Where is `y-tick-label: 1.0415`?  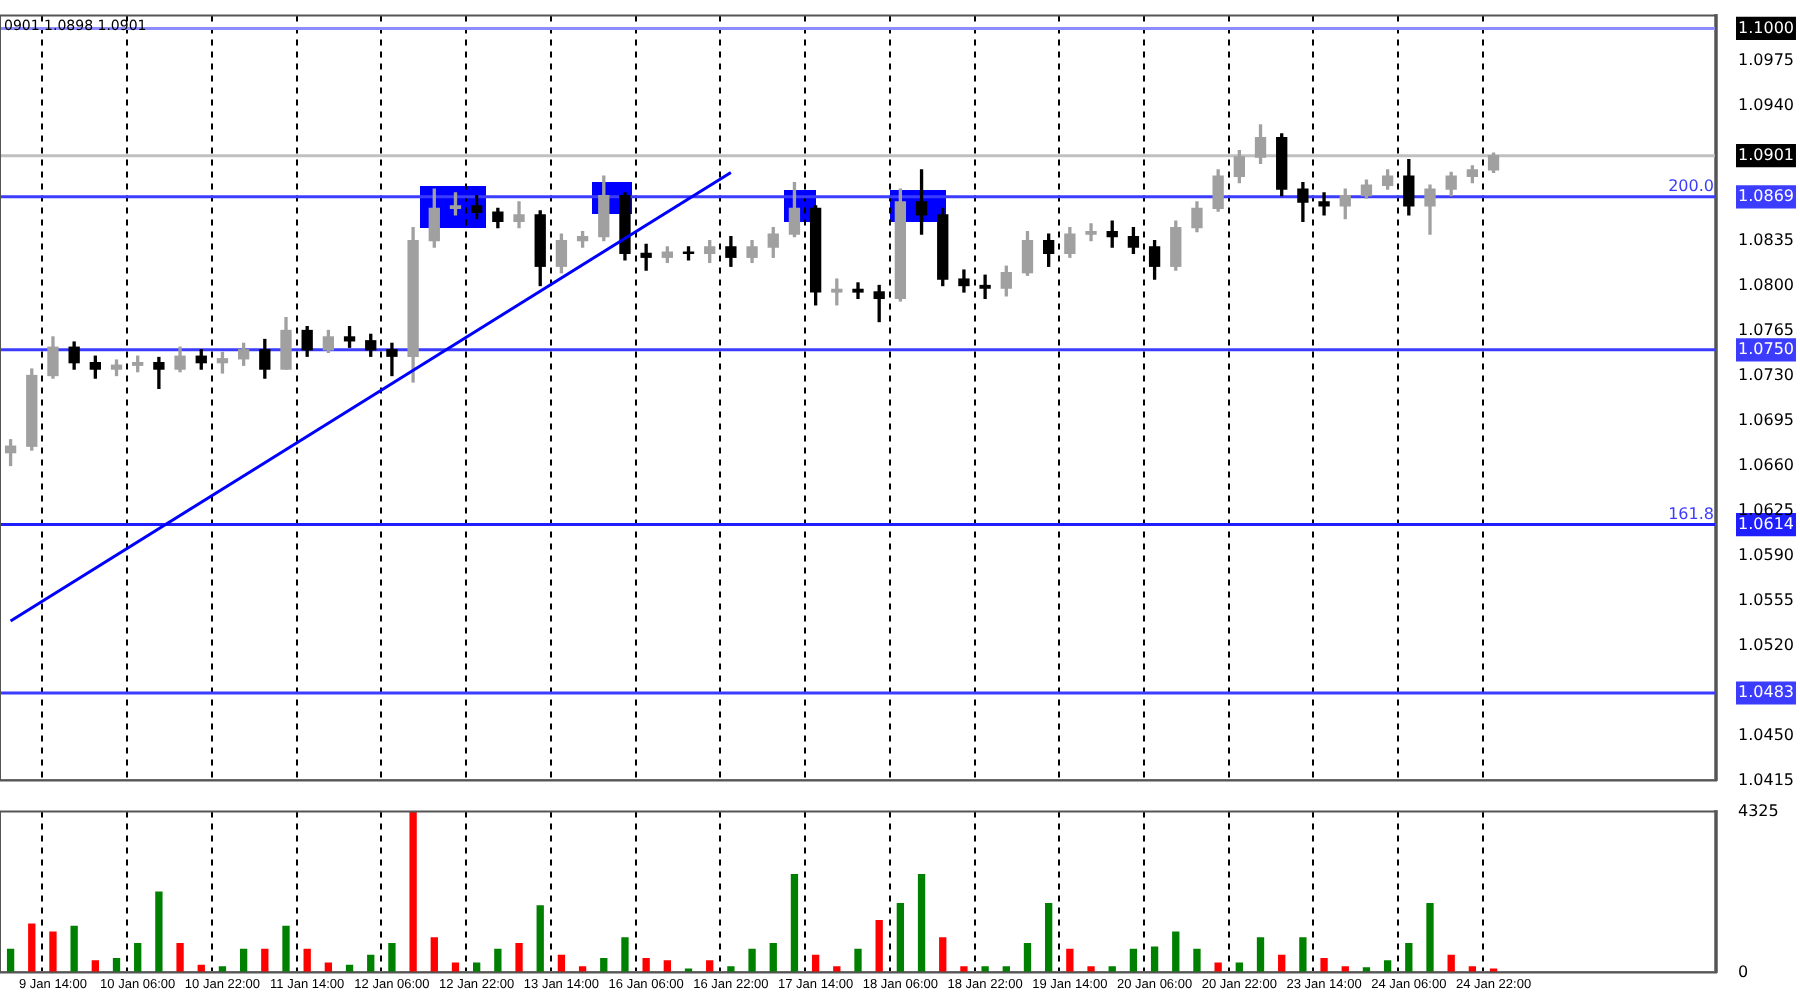 y-tick-label: 1.0415 is located at coordinates (1766, 779).